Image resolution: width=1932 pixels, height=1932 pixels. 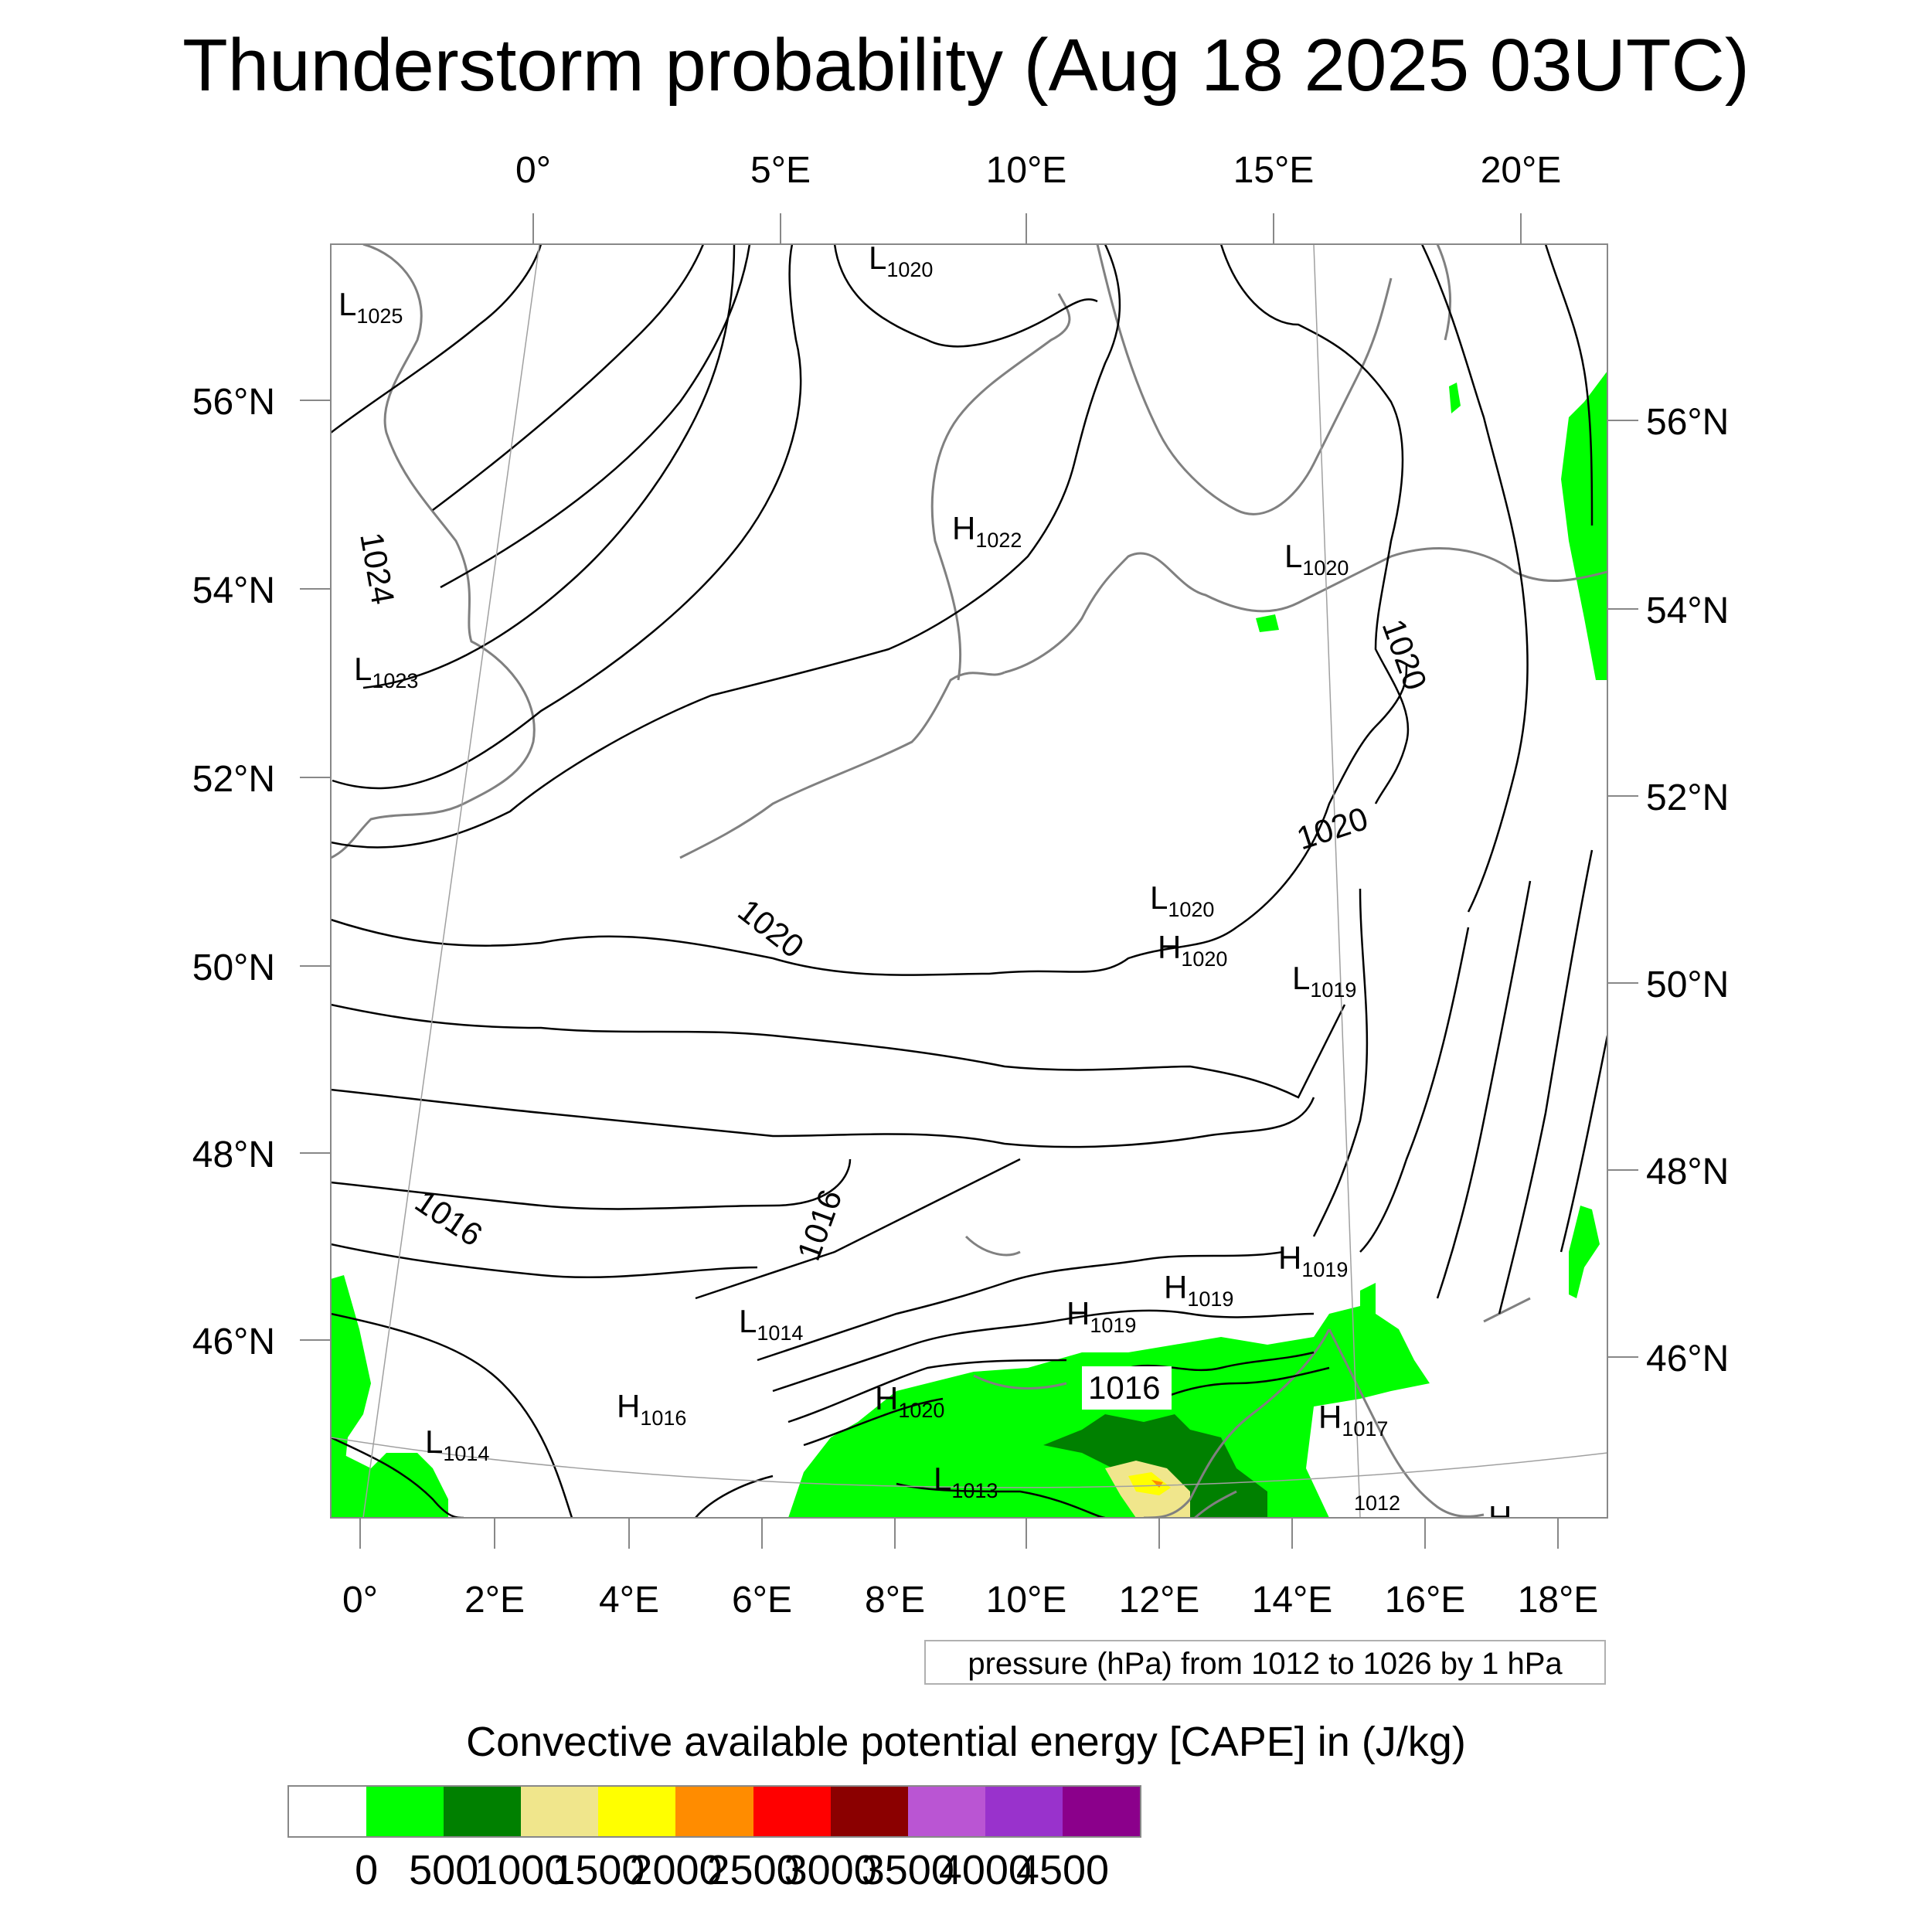 I want to click on center-l1020-baltic: L1020, so click(x=1317, y=559).